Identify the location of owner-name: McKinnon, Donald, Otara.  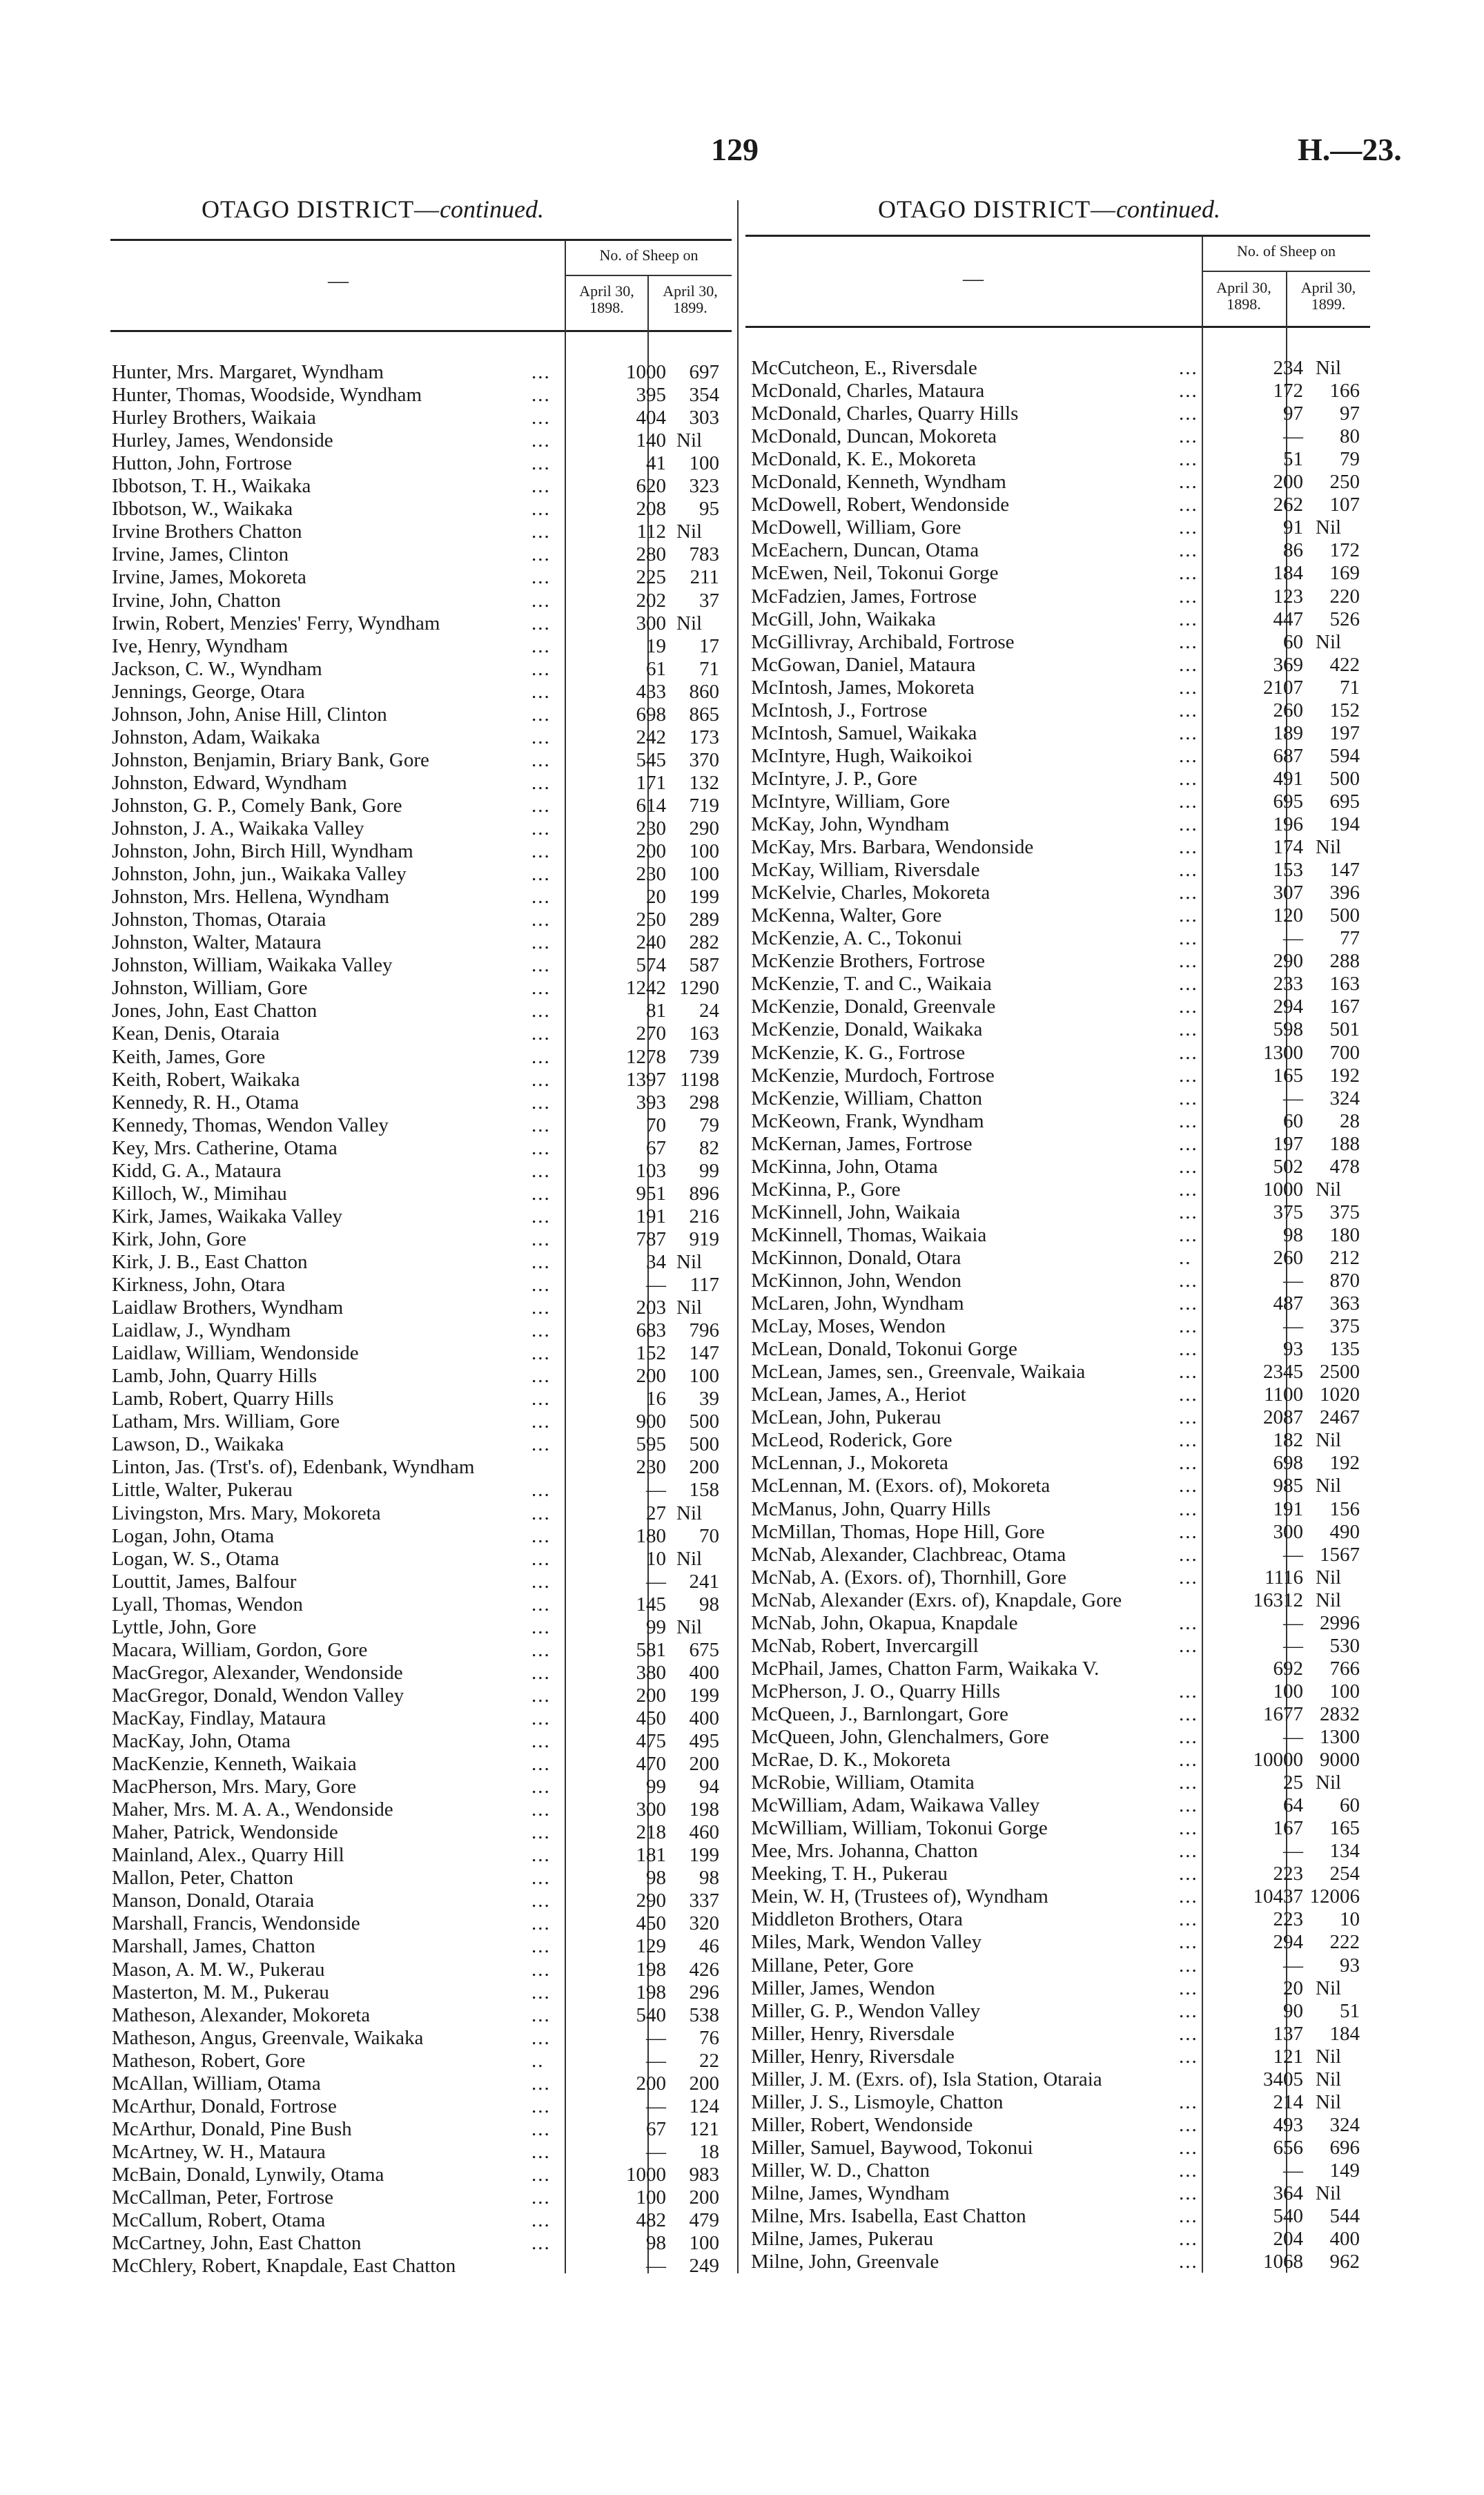
(856, 1257).